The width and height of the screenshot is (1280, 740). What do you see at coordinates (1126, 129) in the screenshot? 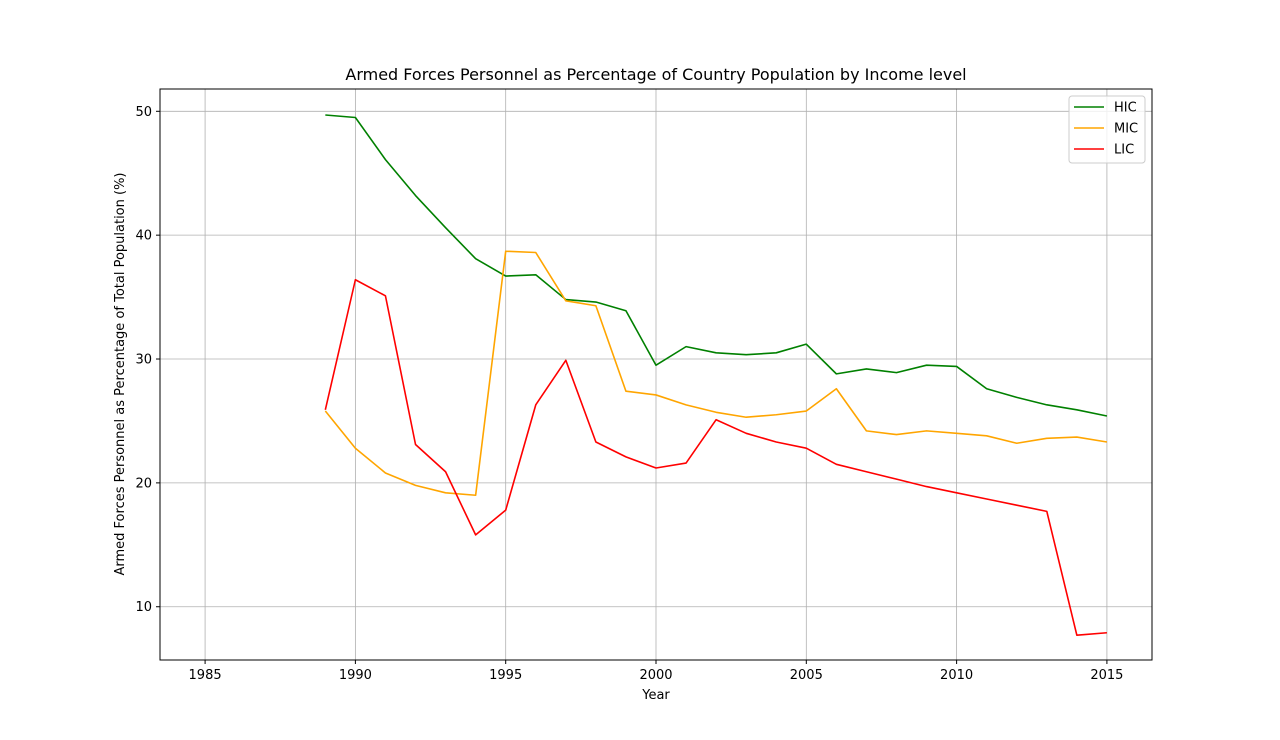
I see `legend-label-mic: MIC` at bounding box center [1126, 129].